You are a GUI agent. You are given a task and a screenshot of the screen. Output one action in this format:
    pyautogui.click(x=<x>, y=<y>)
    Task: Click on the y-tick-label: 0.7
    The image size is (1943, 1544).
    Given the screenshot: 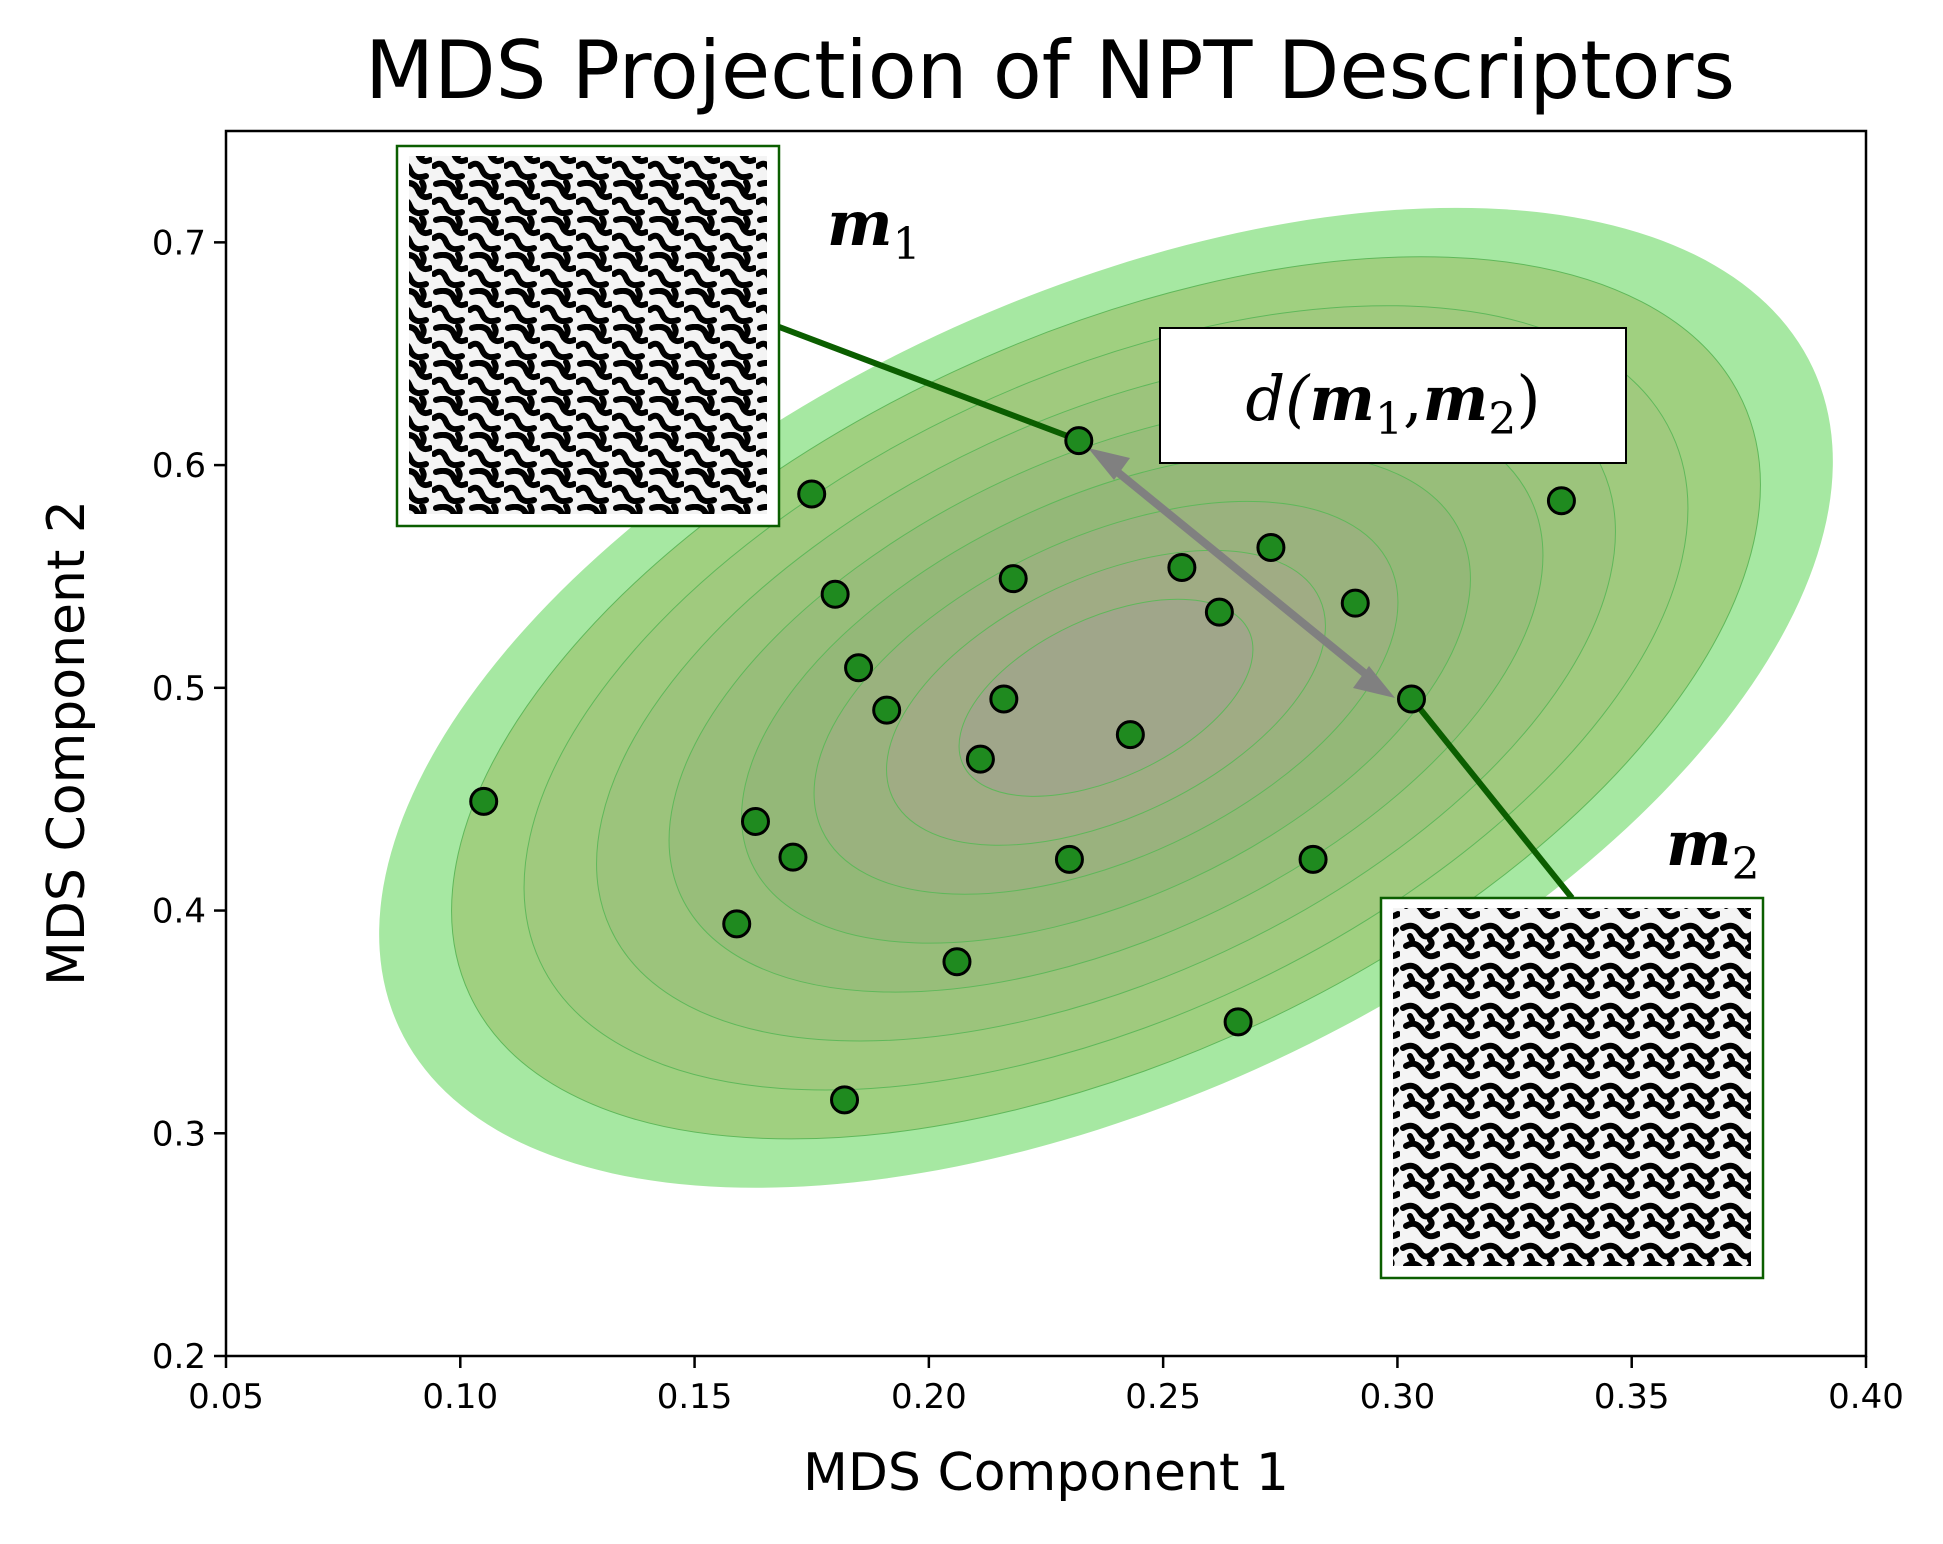 What is the action you would take?
    pyautogui.click(x=179, y=243)
    